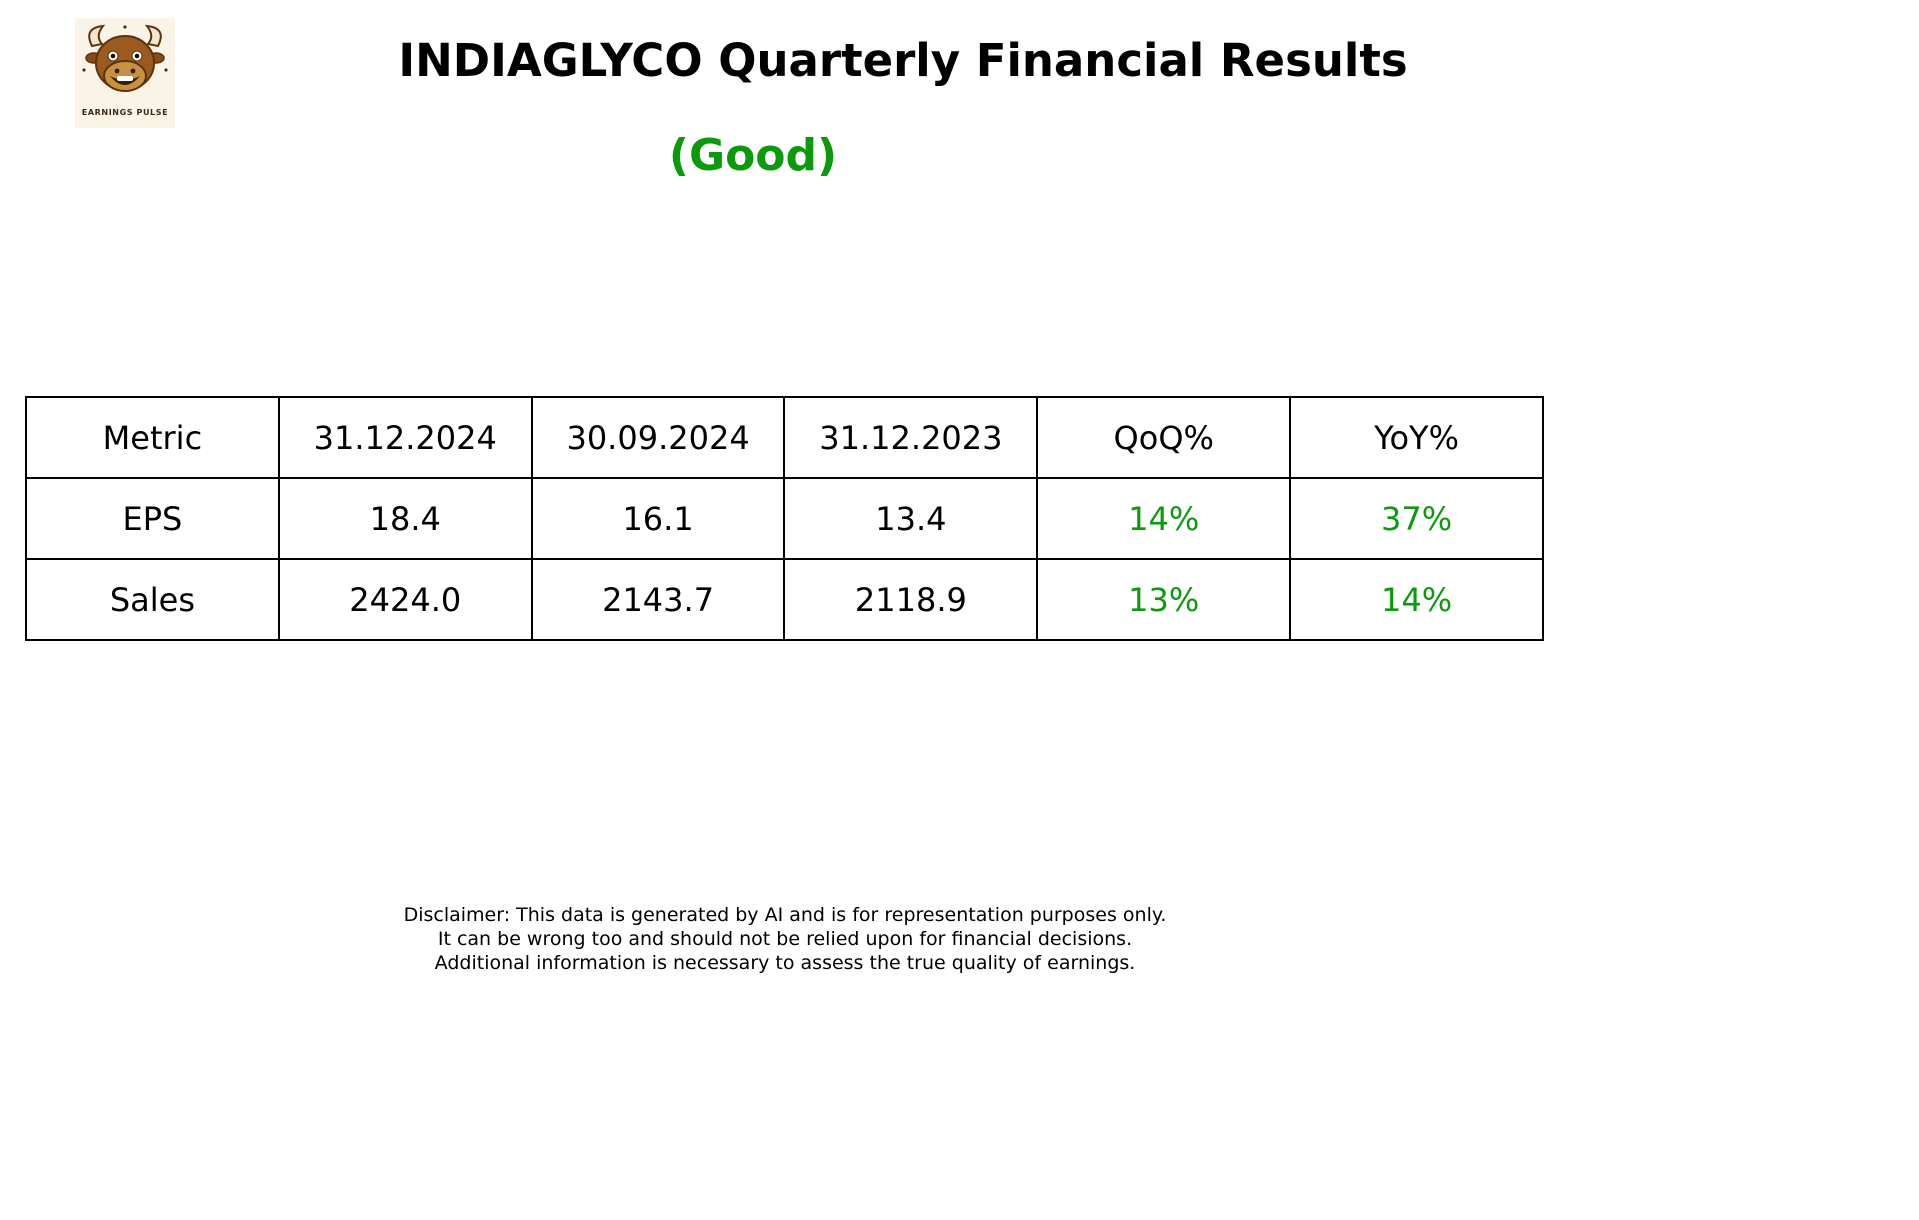 This screenshot has height=1220, width=1919. Describe the element at coordinates (1164, 518) in the screenshot. I see `eps-qoq-pct: 14%` at that location.